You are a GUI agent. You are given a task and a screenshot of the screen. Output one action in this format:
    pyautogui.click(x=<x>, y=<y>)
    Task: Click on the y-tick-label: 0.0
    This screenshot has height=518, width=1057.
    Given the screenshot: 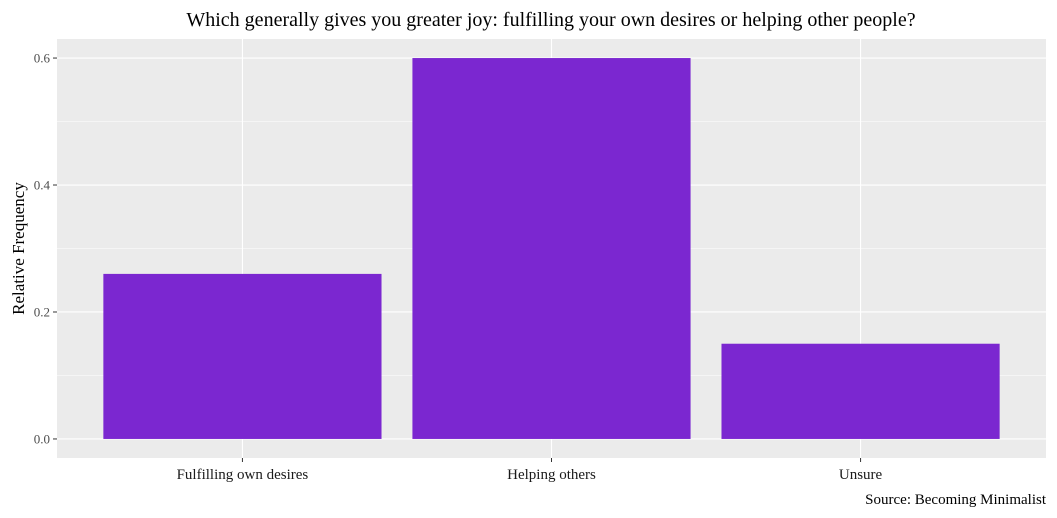 What is the action you would take?
    pyautogui.click(x=42, y=438)
    